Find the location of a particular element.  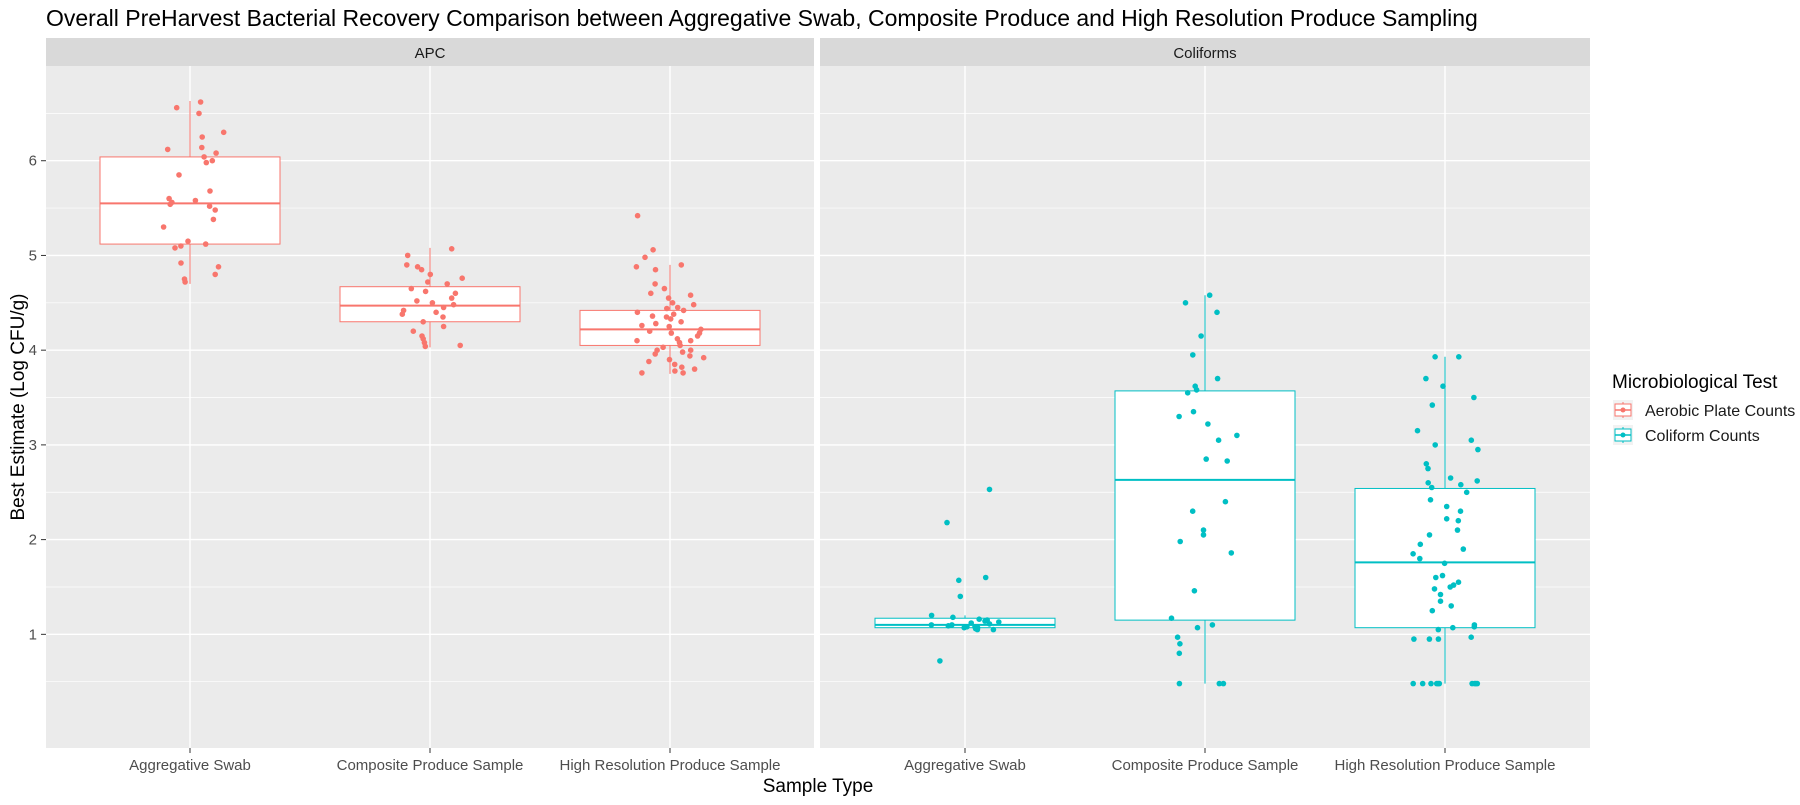

box is located at coordinates (190, 200).